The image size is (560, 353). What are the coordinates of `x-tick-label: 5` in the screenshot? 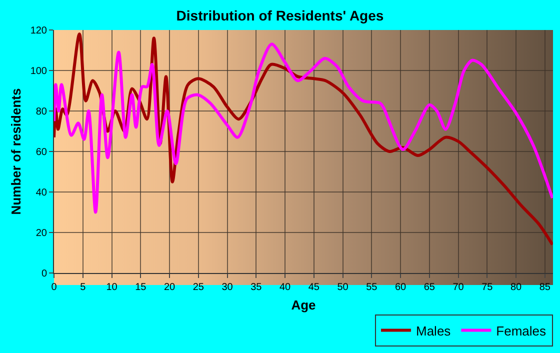 It's located at (83, 287).